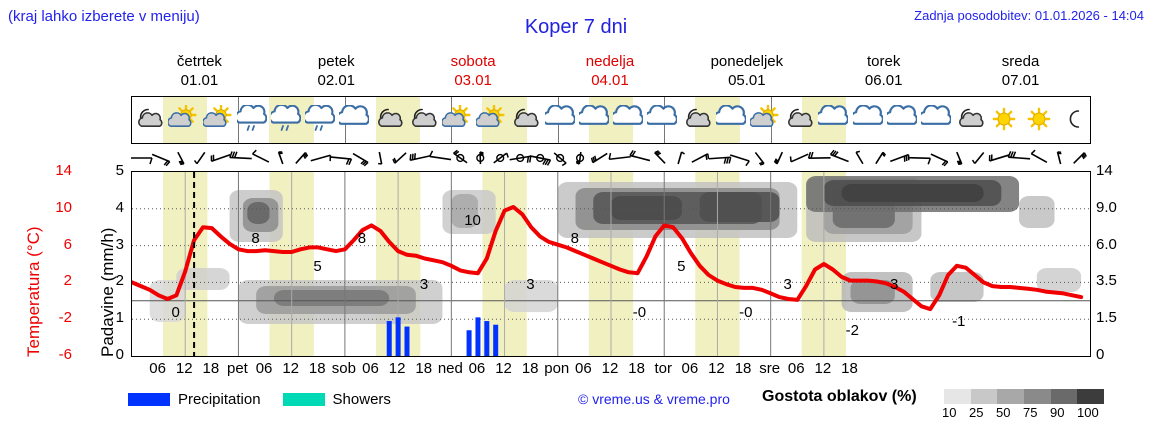 Image resolution: width=1152 pixels, height=443 pixels. Describe the element at coordinates (67, 244) in the screenshot. I see `temperature-tick: 6` at that location.